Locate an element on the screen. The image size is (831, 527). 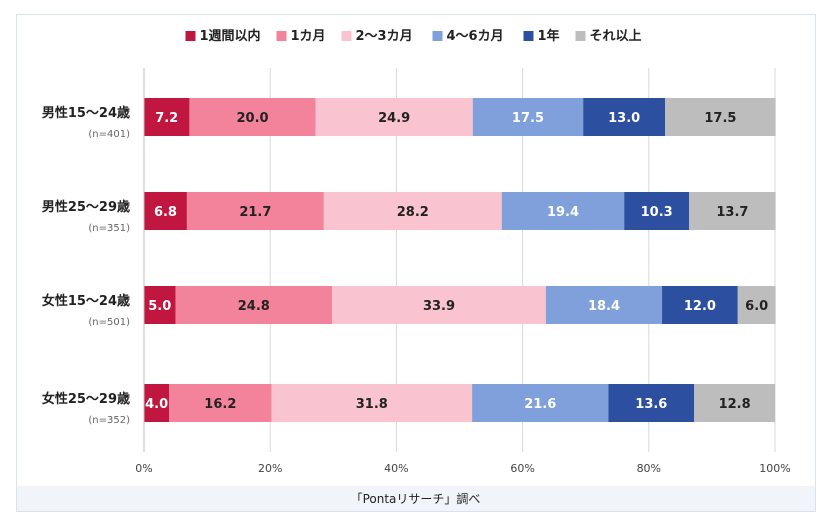
data-label: 6.8 is located at coordinates (165, 212).